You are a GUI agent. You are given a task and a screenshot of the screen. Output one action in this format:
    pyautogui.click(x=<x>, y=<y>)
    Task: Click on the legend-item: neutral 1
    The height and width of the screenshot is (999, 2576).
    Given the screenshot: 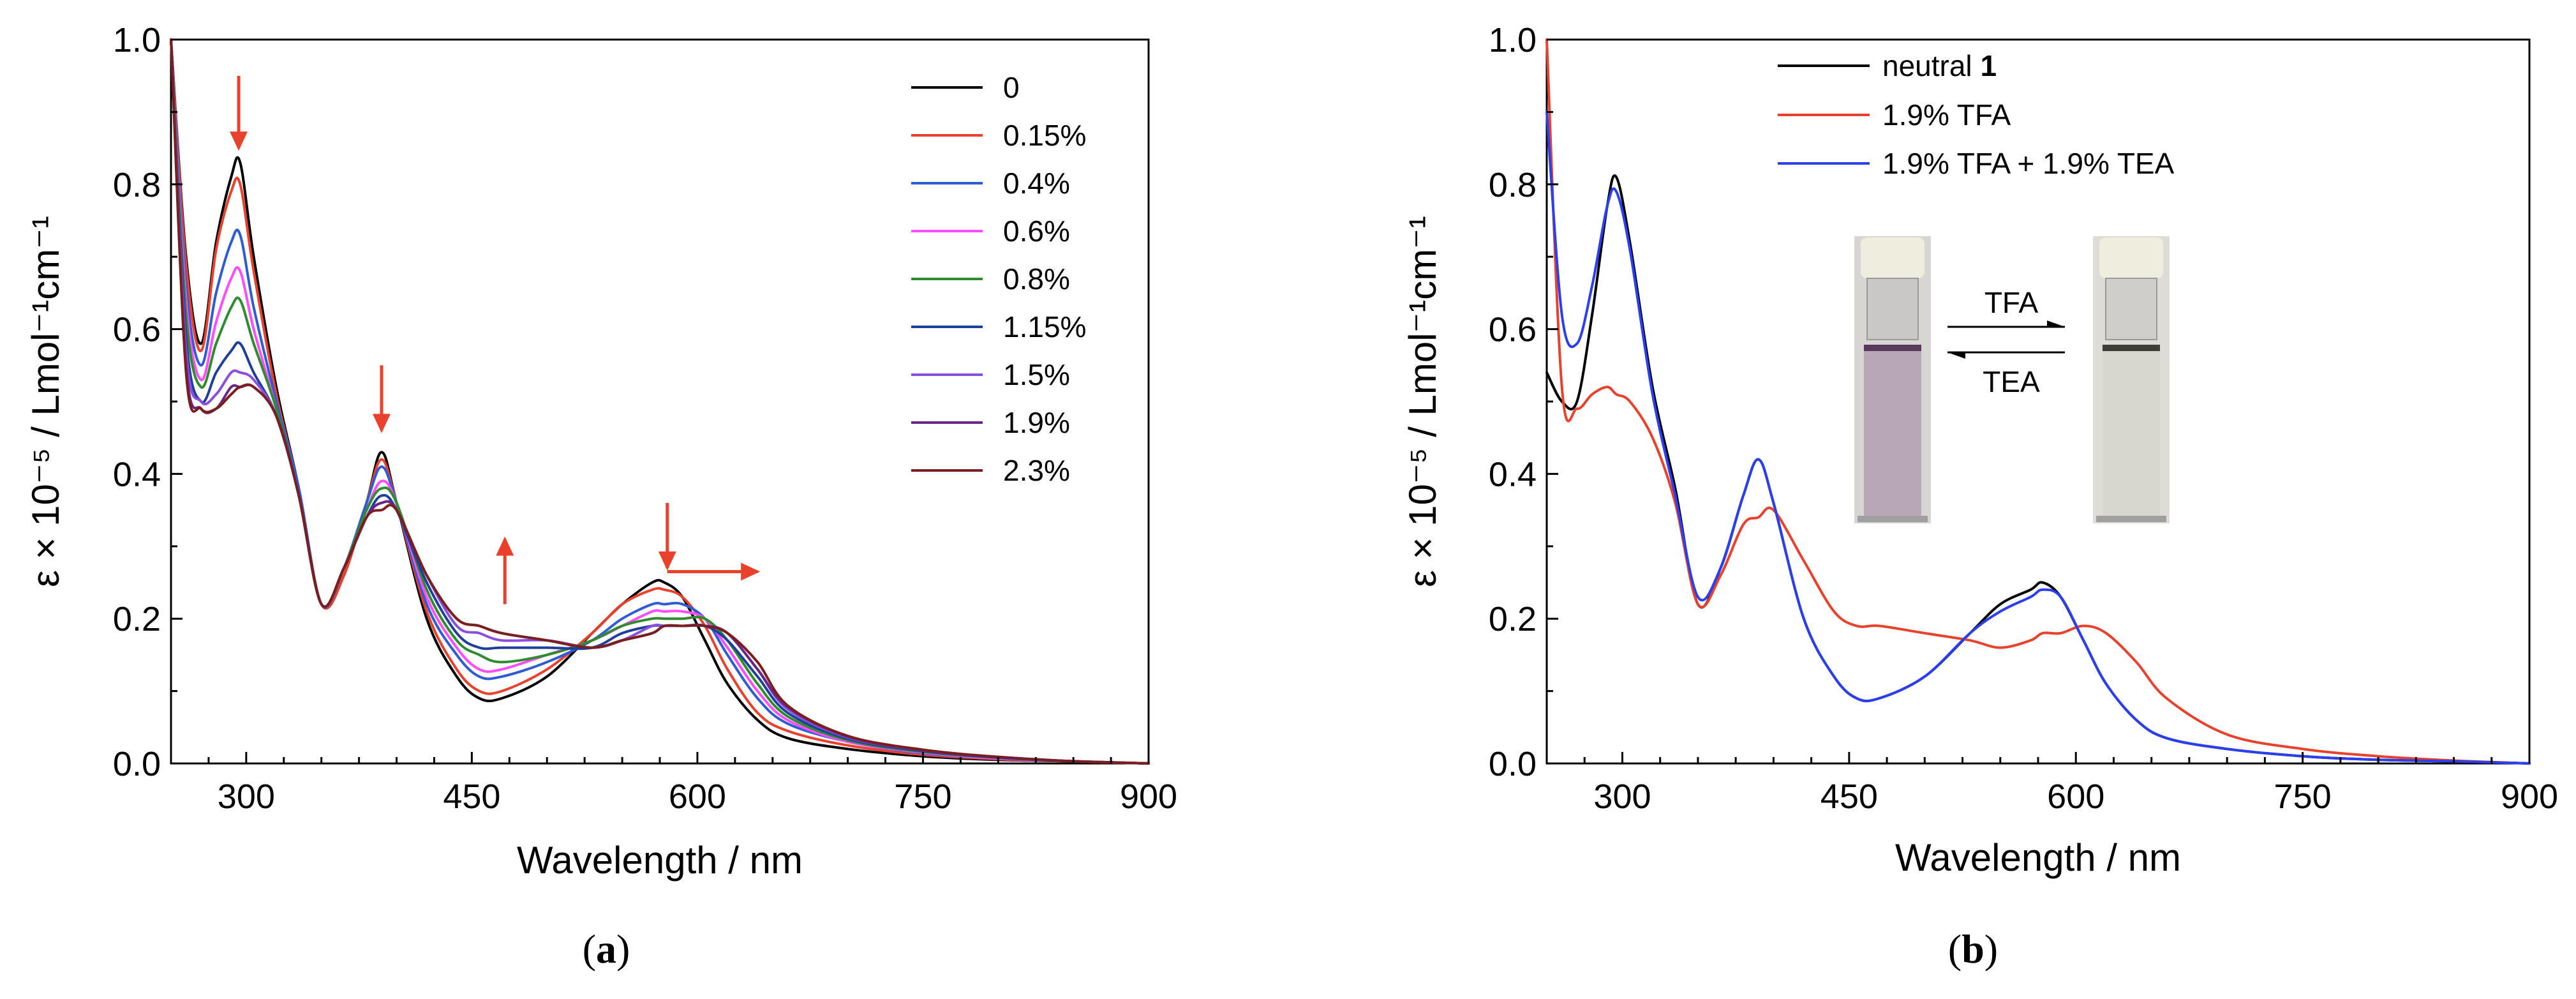 What is the action you would take?
    pyautogui.click(x=1887, y=65)
    